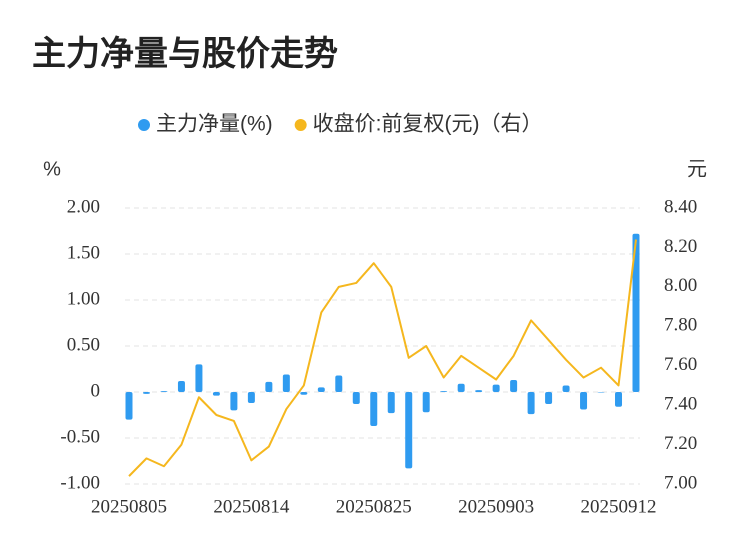 This screenshot has width=750, height=558. Describe the element at coordinates (83, 252) in the screenshot. I see `y-tick-label: 1.50` at that location.